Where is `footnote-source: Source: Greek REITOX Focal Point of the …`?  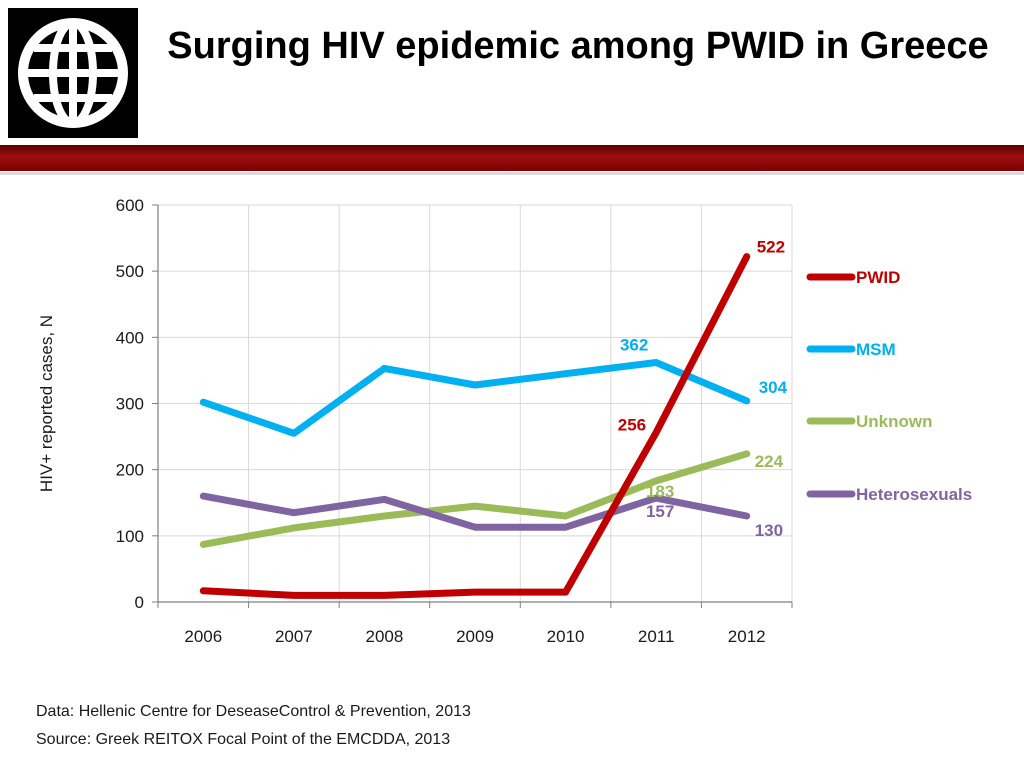 footnote-source: Source: Greek REITOX Focal Point of the … is located at coordinates (243, 739).